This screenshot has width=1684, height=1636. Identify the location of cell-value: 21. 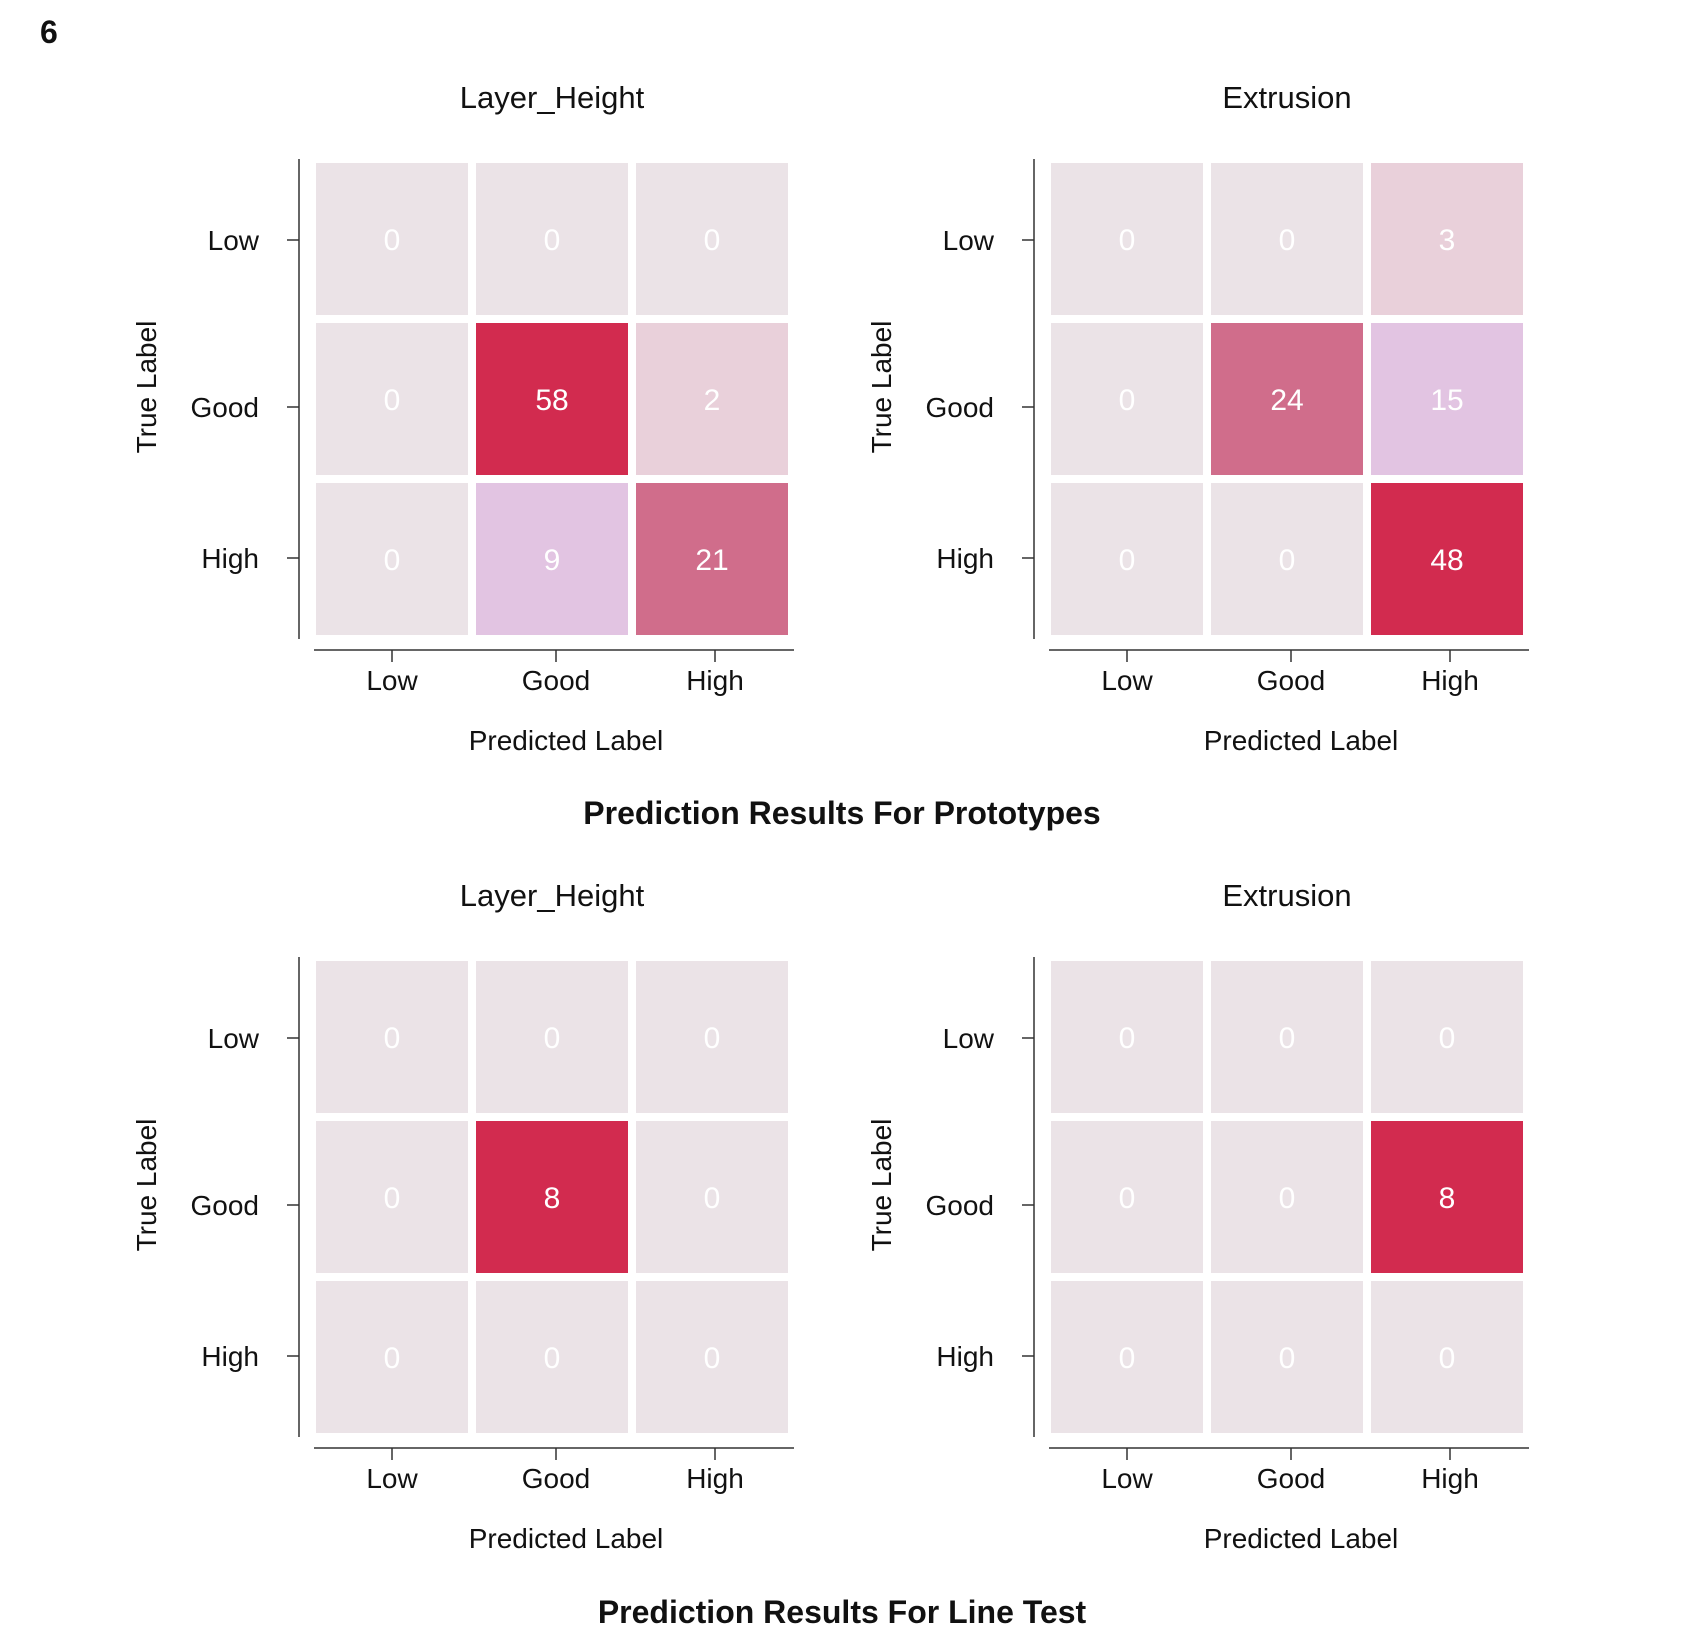
(711, 560).